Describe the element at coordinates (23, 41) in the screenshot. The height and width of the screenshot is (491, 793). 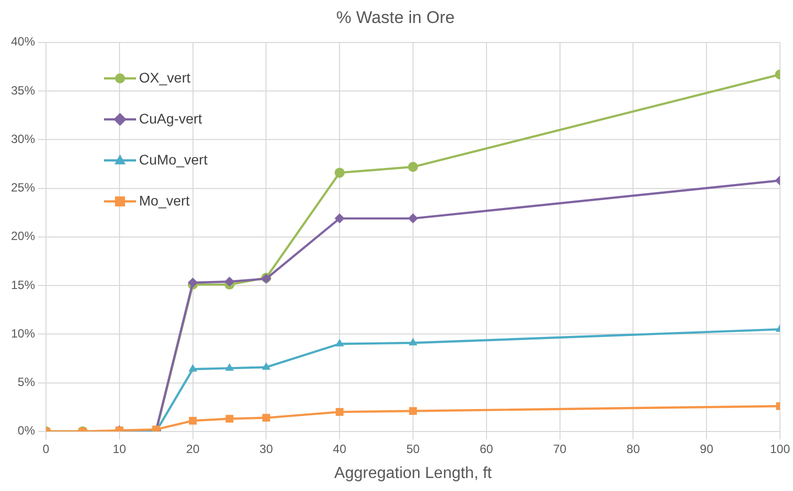
I see `y-tick-label: 40%` at that location.